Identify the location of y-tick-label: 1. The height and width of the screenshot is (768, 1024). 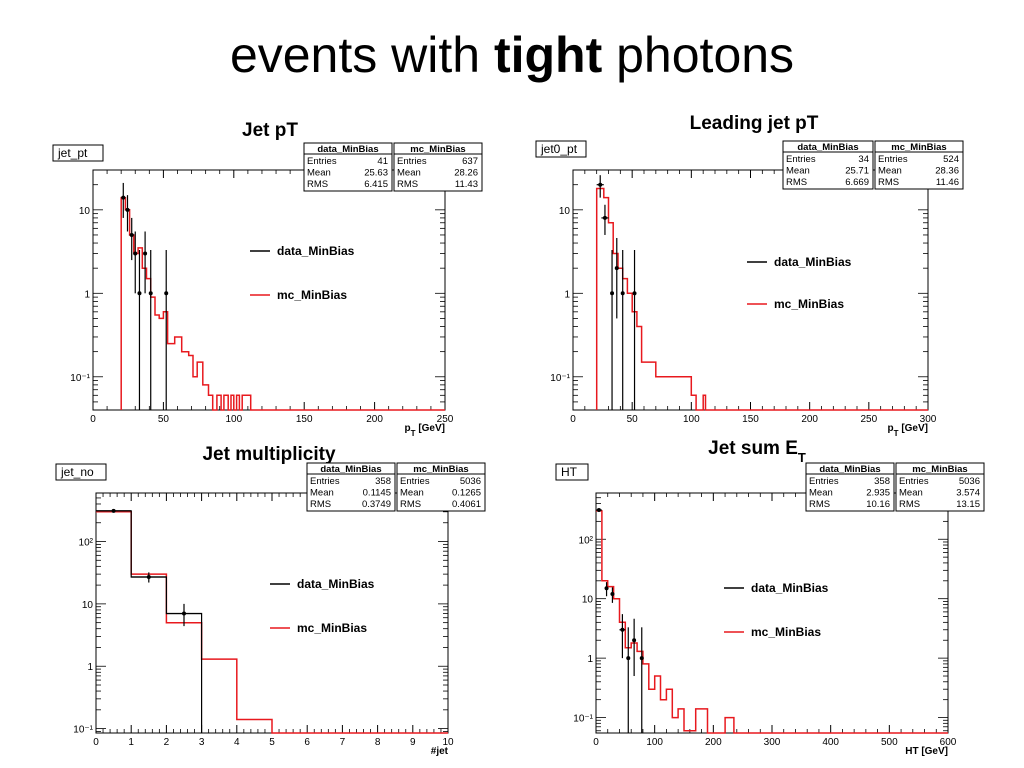
(87, 294).